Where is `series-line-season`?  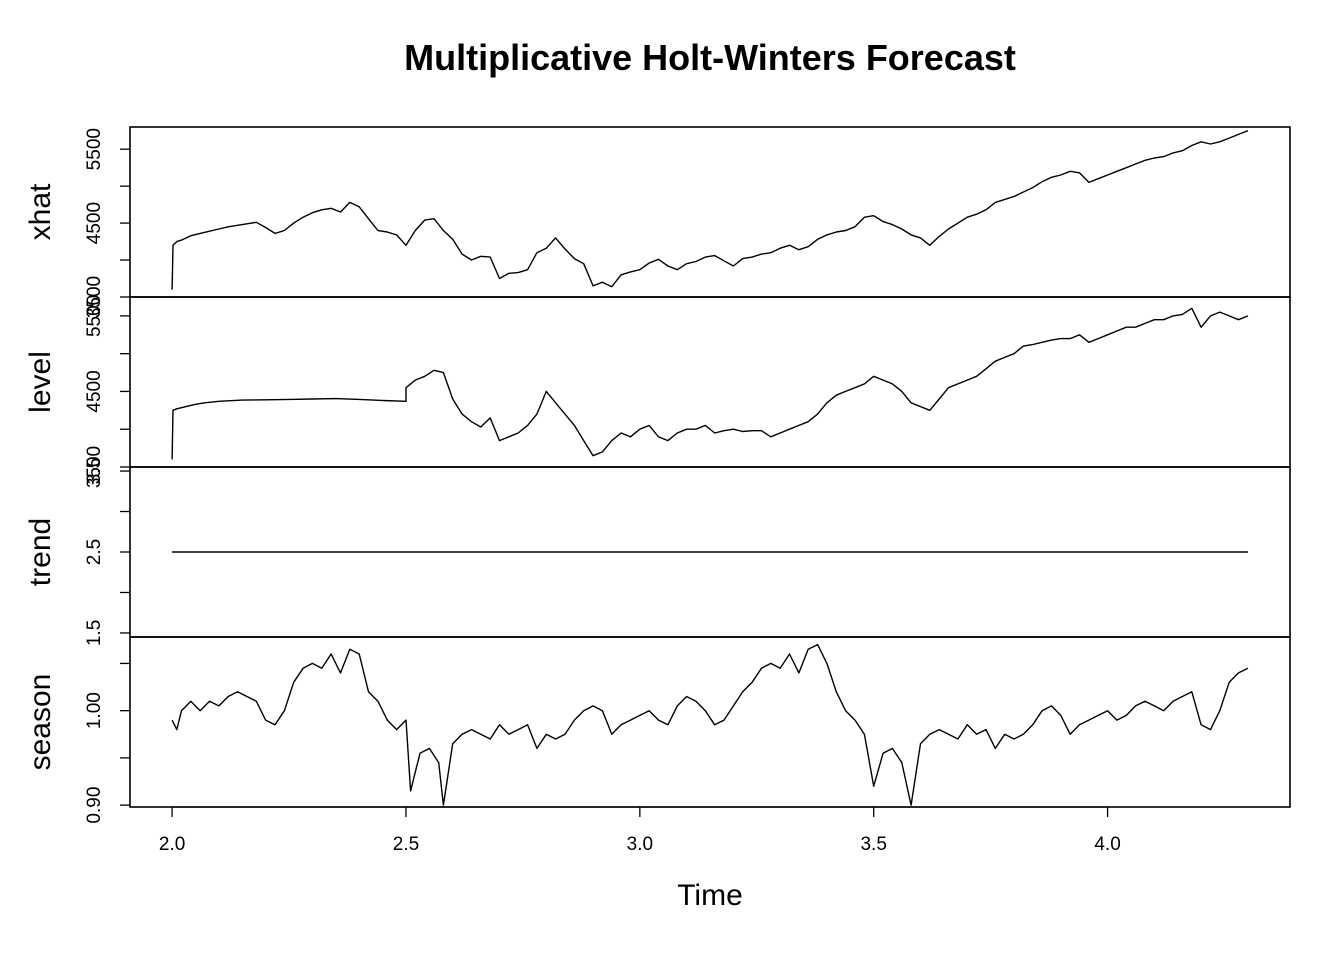 series-line-season is located at coordinates (710, 724).